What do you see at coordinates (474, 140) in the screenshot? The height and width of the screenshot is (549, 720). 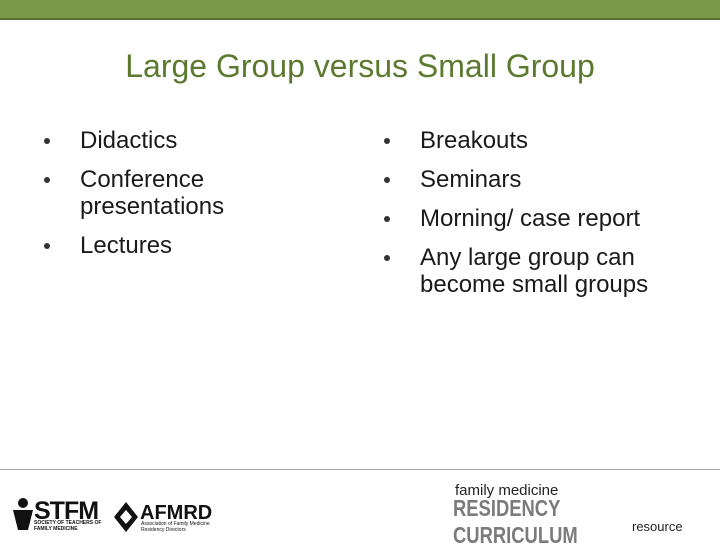 I see `bullet-text: Breakouts` at bounding box center [474, 140].